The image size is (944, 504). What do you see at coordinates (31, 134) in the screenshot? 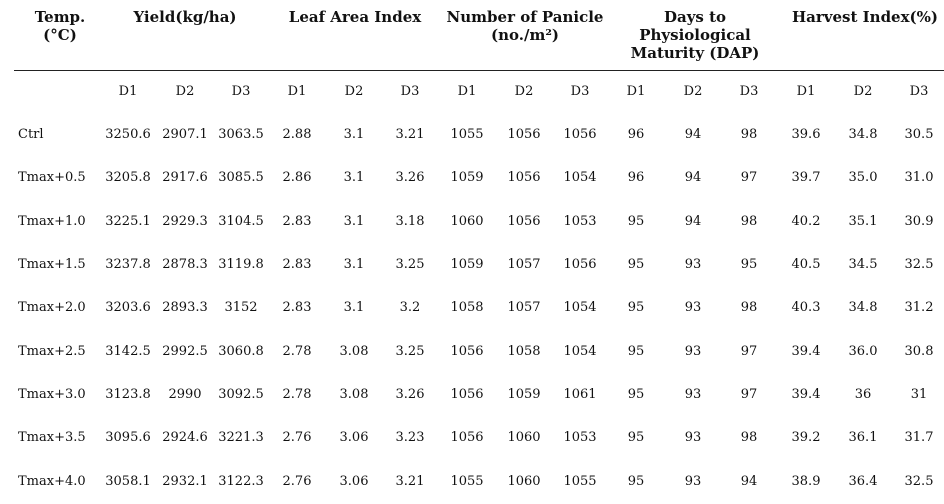
I see `row-label: Ctrl` at bounding box center [31, 134].